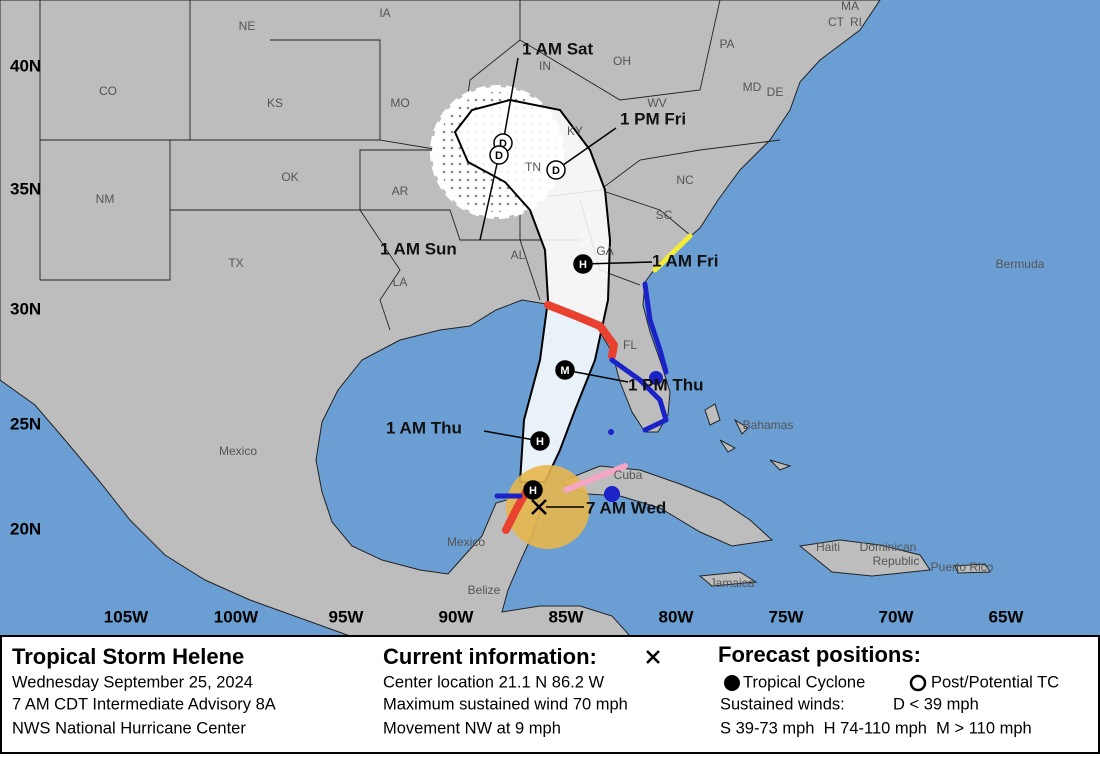 This screenshot has width=1100, height=759. I want to click on region-label: IA, so click(384, 13).